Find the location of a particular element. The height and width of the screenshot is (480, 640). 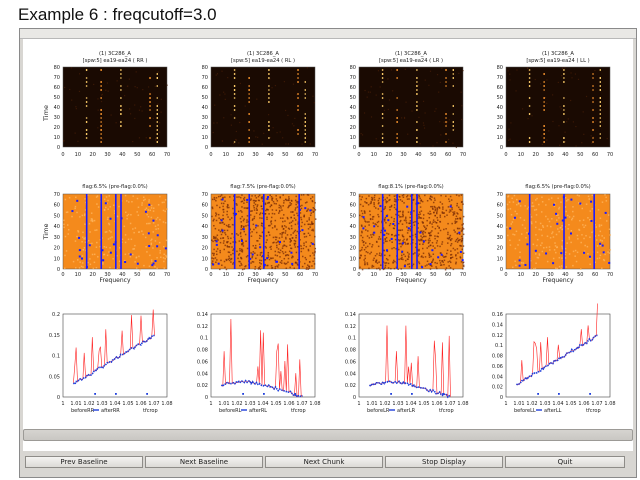

next-chunk-button: Next Chunk is located at coordinates (324, 462).